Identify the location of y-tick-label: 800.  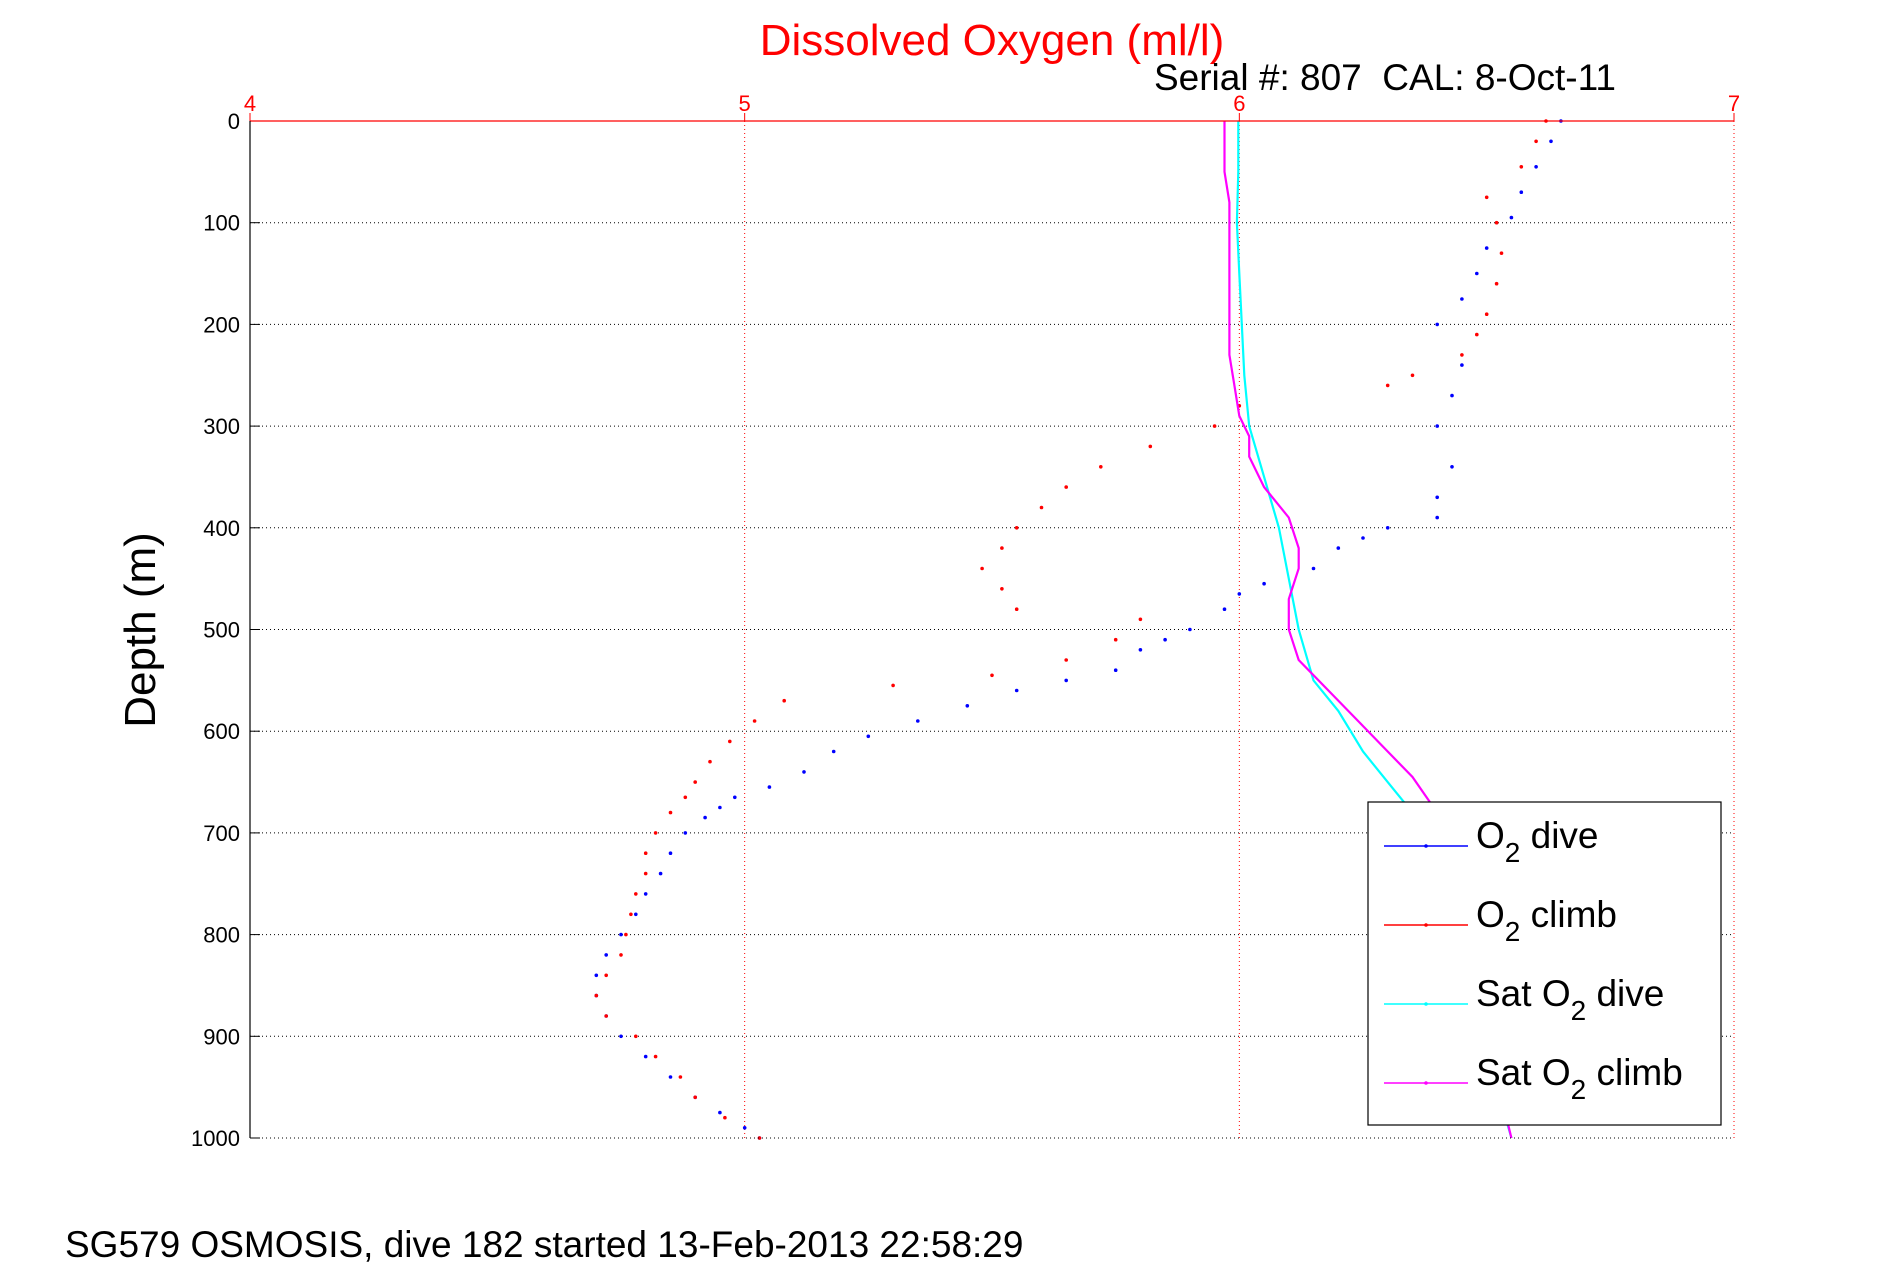
(221, 935).